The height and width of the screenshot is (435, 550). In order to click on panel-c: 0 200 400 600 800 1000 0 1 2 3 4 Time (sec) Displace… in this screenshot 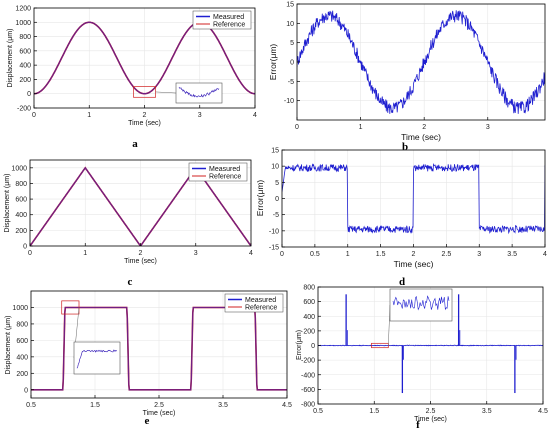, I will do `click(128, 223)`.